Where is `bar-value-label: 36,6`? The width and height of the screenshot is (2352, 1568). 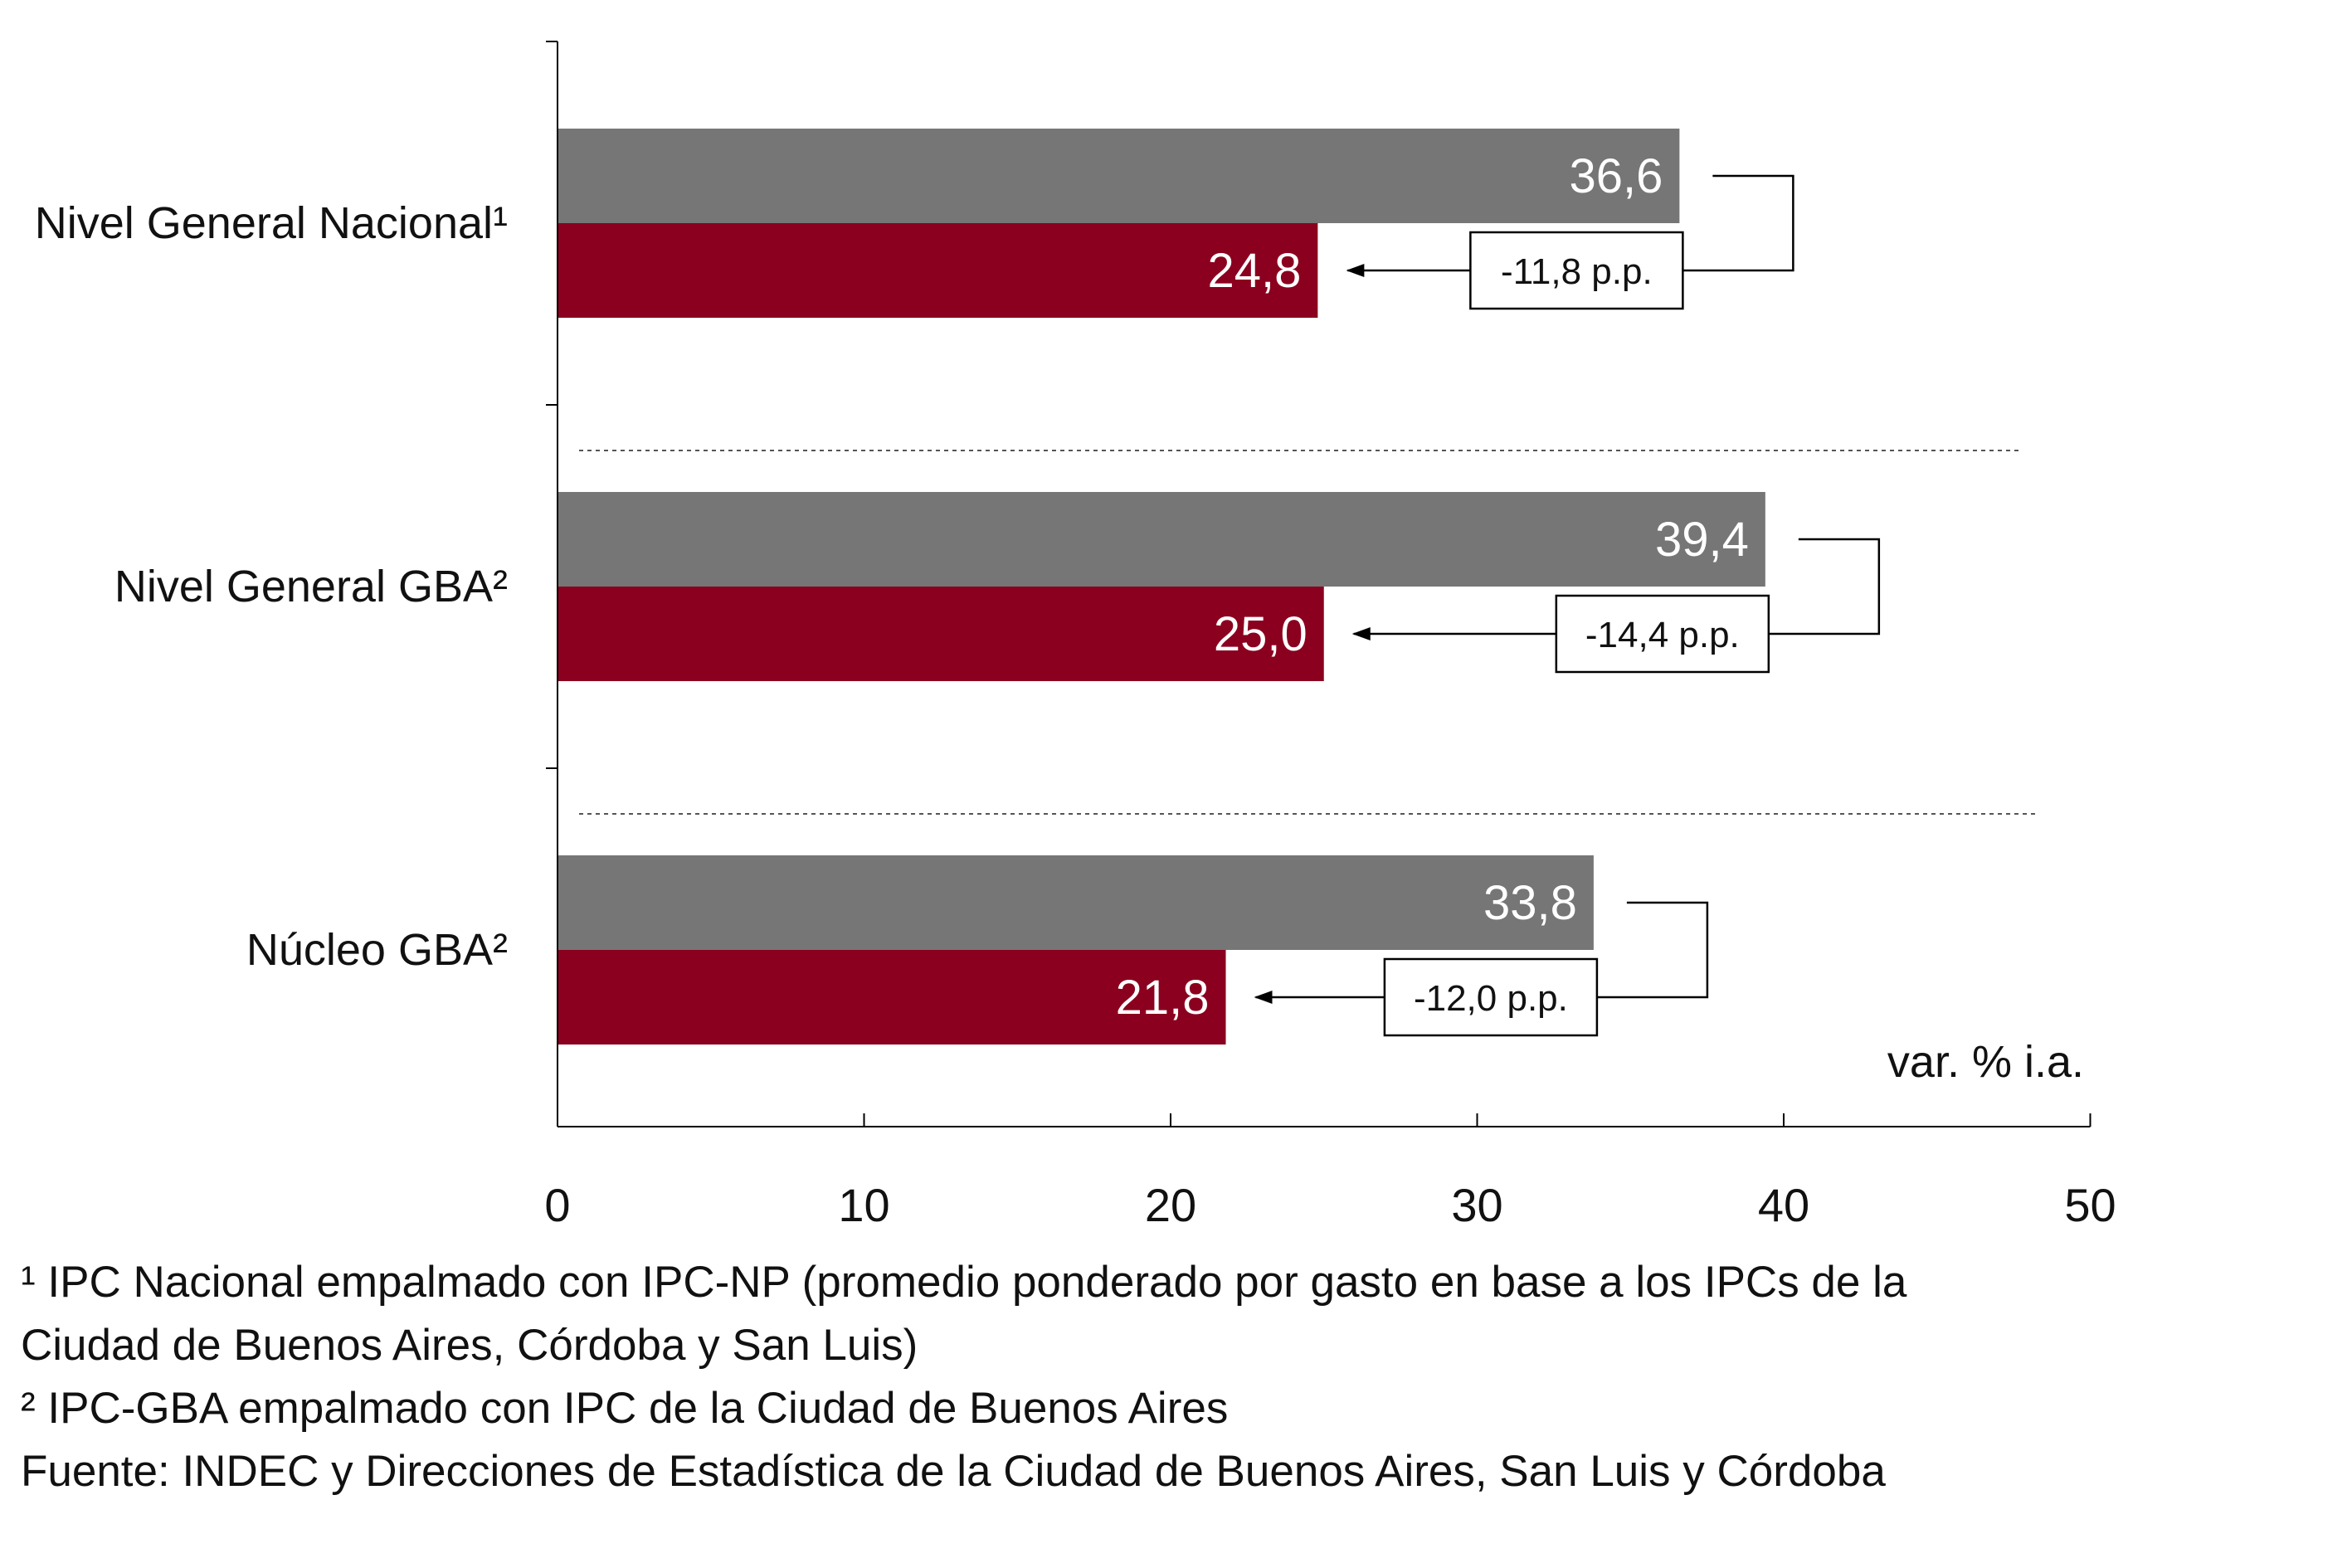 bar-value-label: 36,6 is located at coordinates (1616, 176).